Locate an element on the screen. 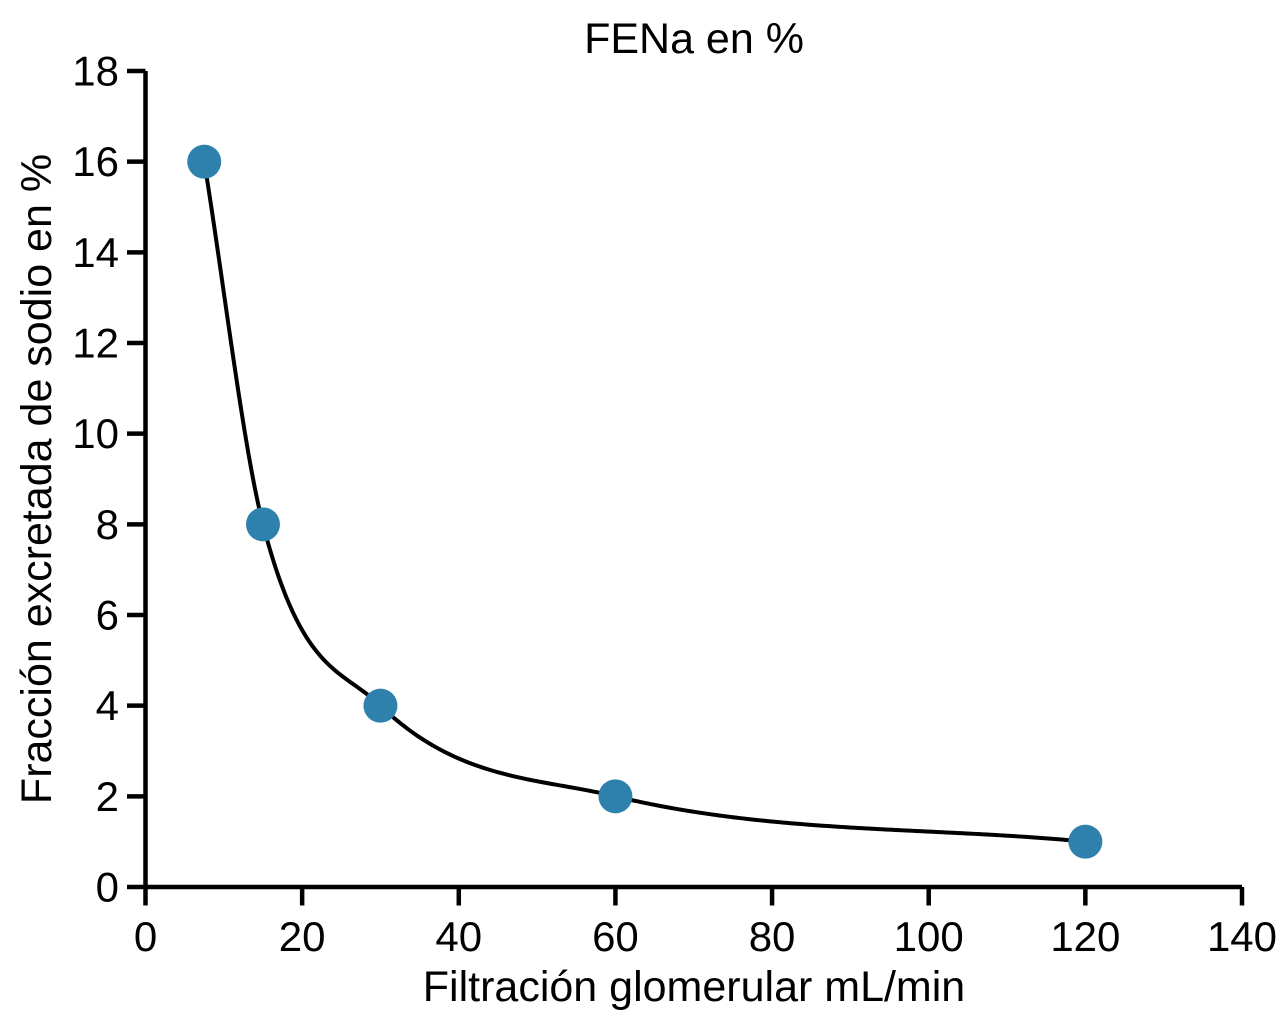 The image size is (1281, 1024). x-tick-label: 40 is located at coordinates (458, 936).